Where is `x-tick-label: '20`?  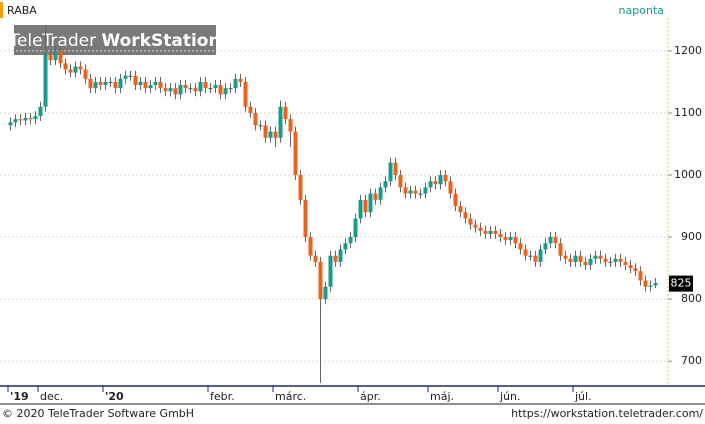 x-tick-label: '20 is located at coordinates (114, 396).